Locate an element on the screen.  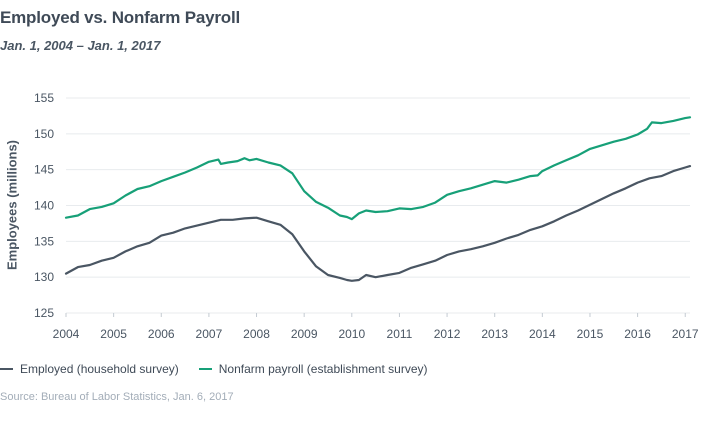
y-tick-label-150: 150 is located at coordinates (44, 134).